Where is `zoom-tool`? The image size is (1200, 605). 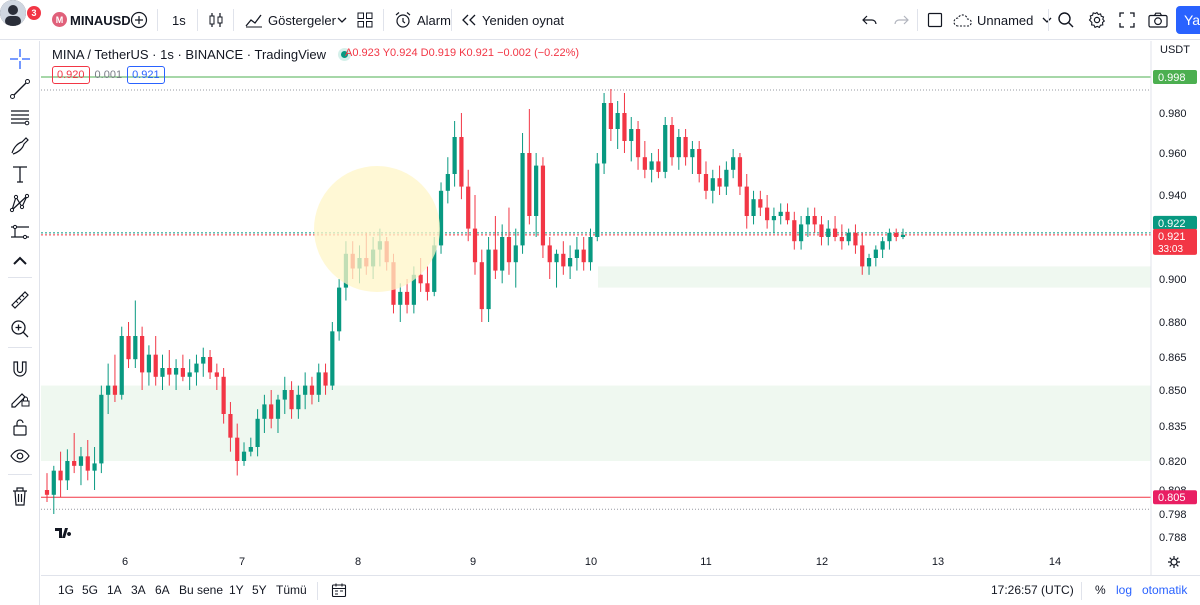
zoom-tool is located at coordinates (20, 329).